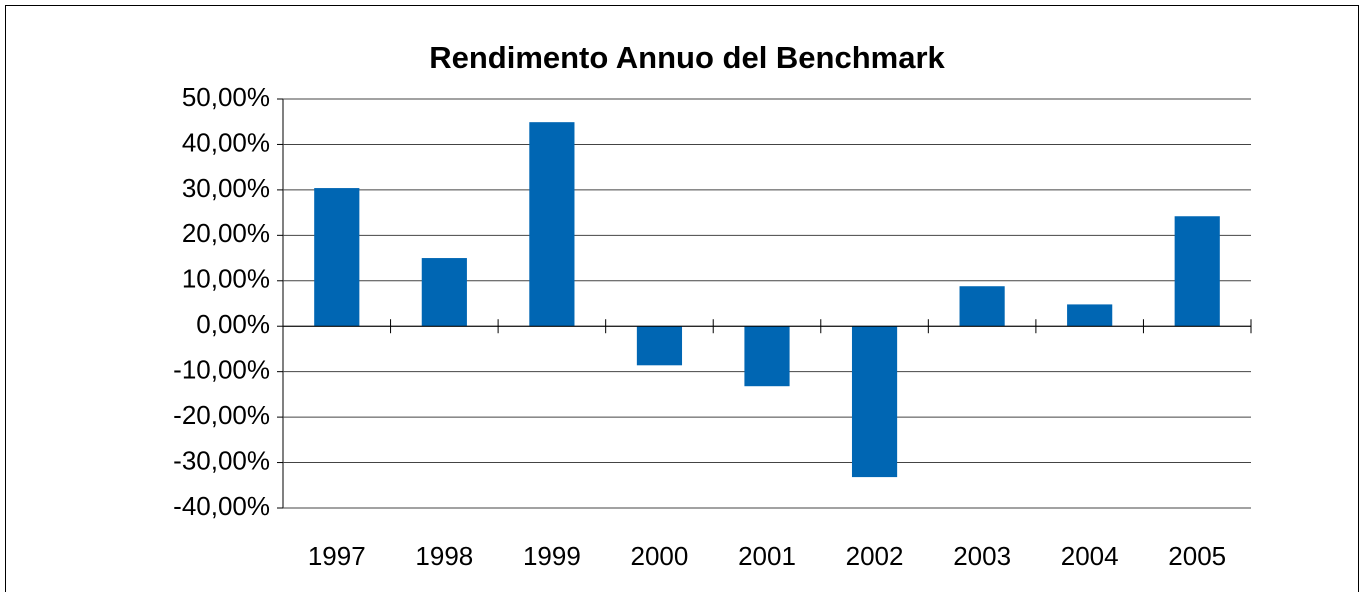  Describe the element at coordinates (1197, 556) in the screenshot. I see `x-tick-label: 2005` at that location.